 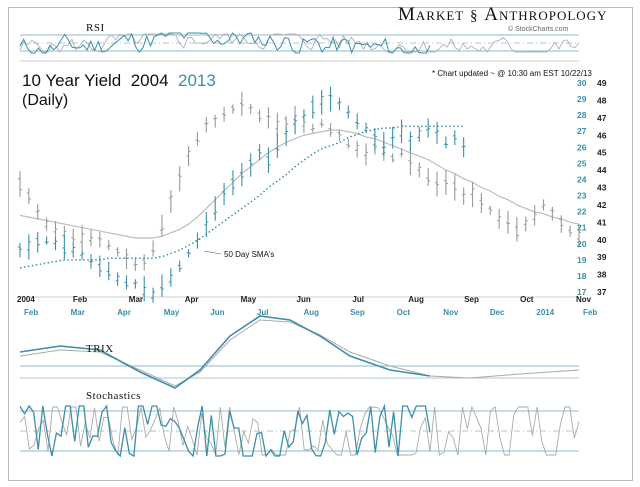 What do you see at coordinates (582, 228) in the screenshot?
I see `y-tick-2013: 21` at bounding box center [582, 228].